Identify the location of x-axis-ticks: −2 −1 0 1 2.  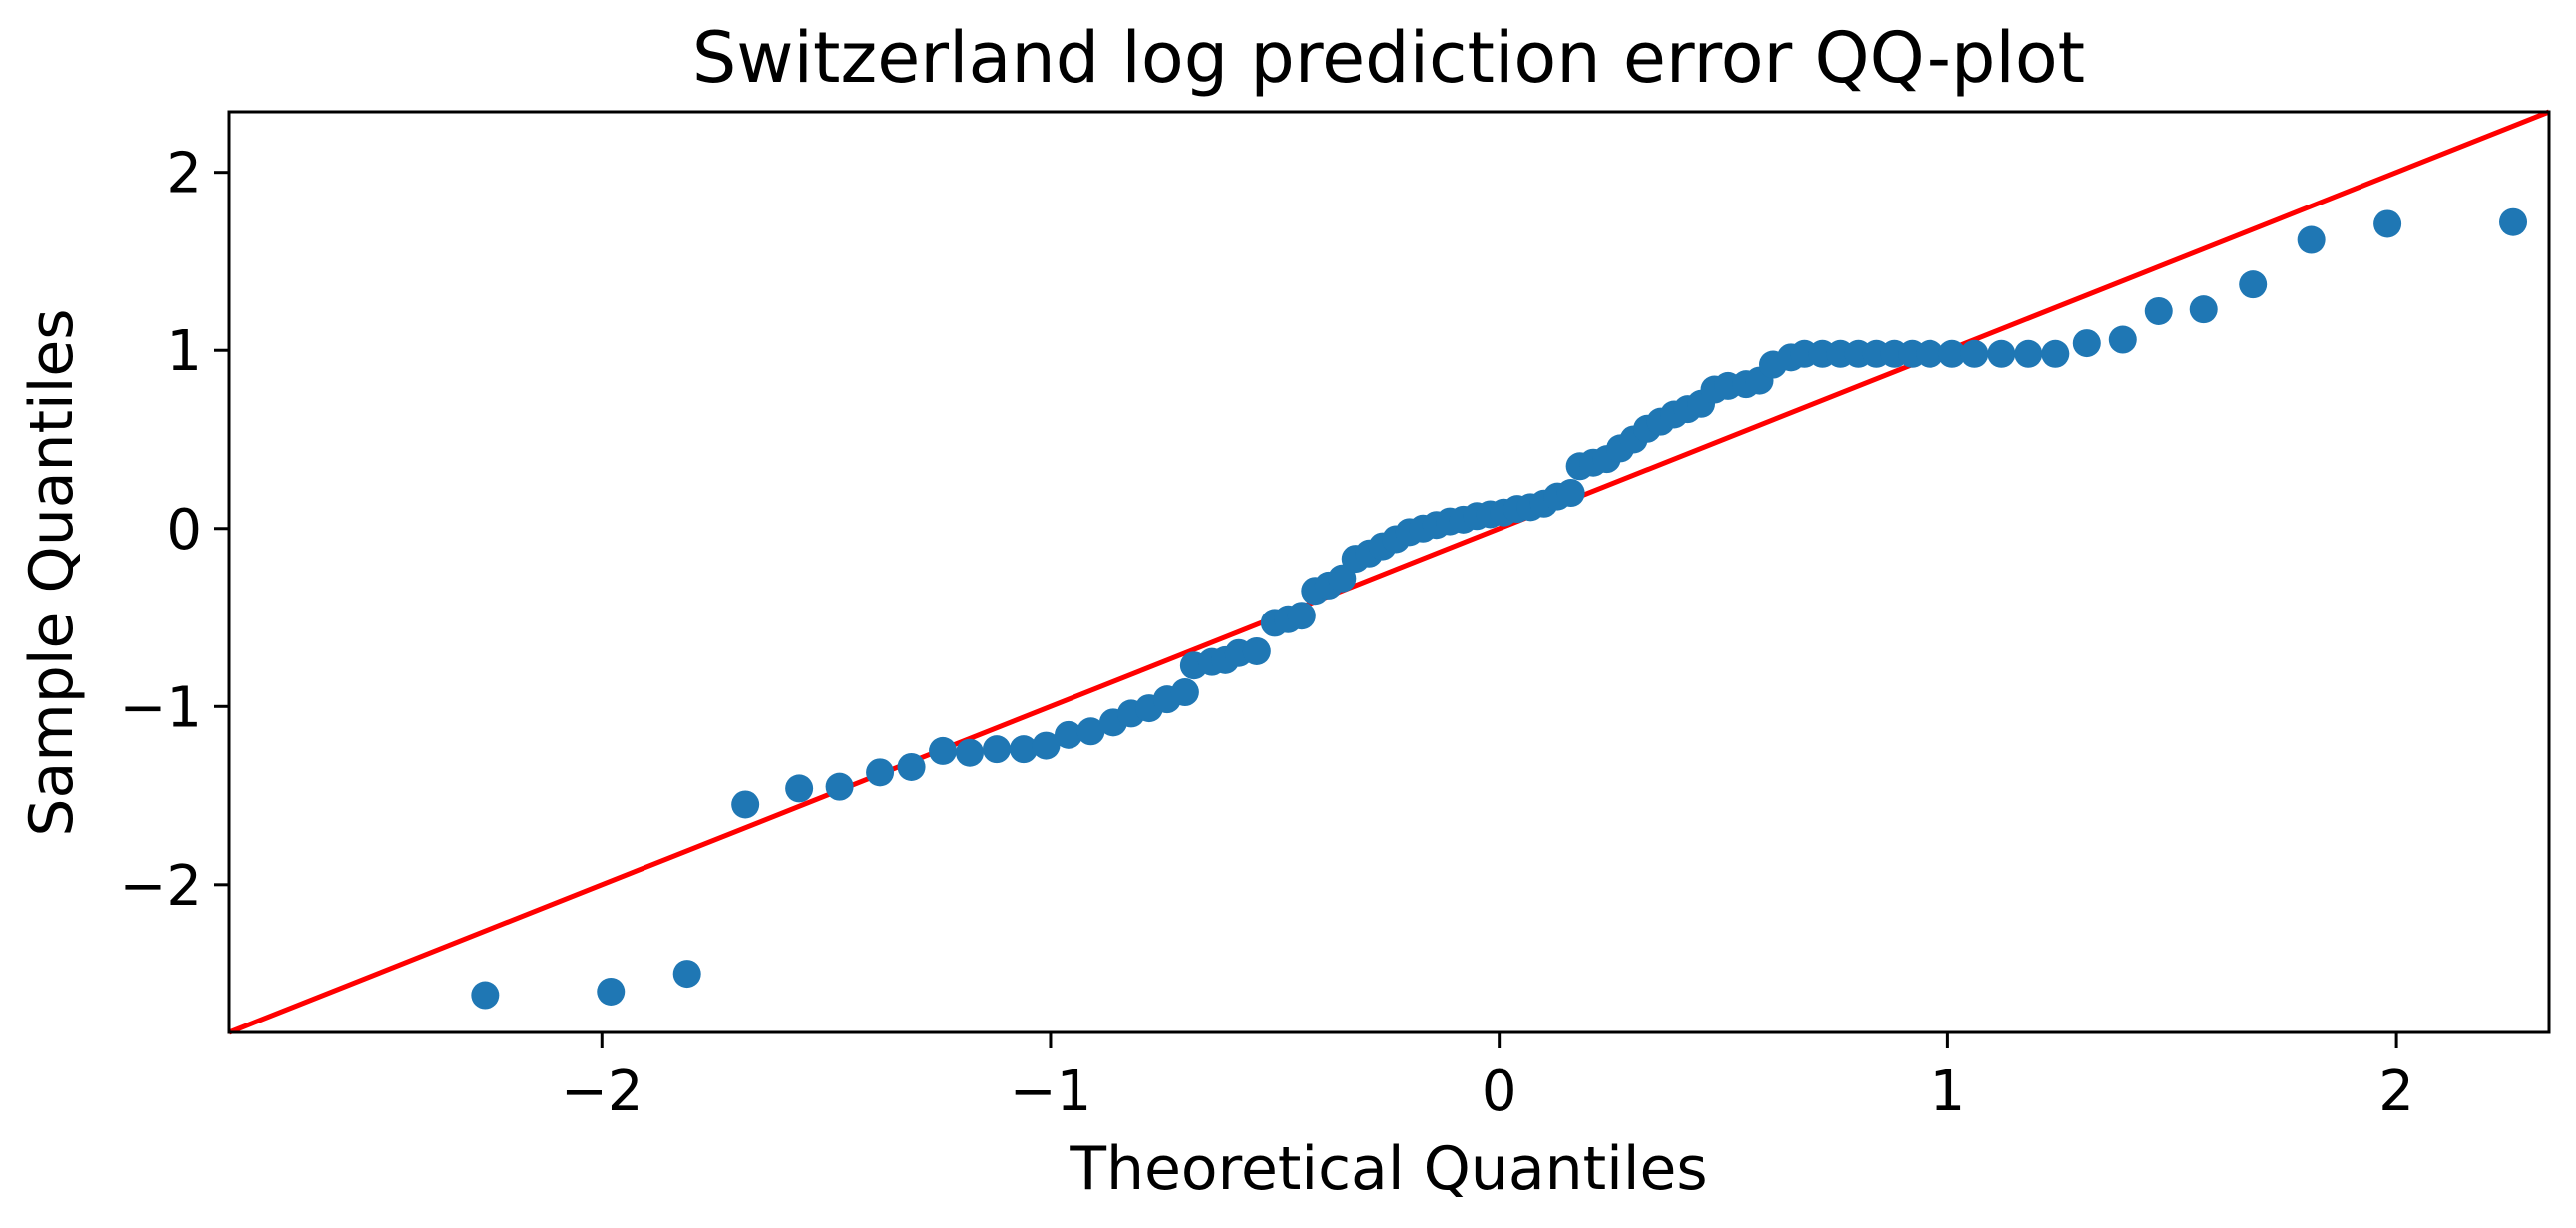
(1487, 1078).